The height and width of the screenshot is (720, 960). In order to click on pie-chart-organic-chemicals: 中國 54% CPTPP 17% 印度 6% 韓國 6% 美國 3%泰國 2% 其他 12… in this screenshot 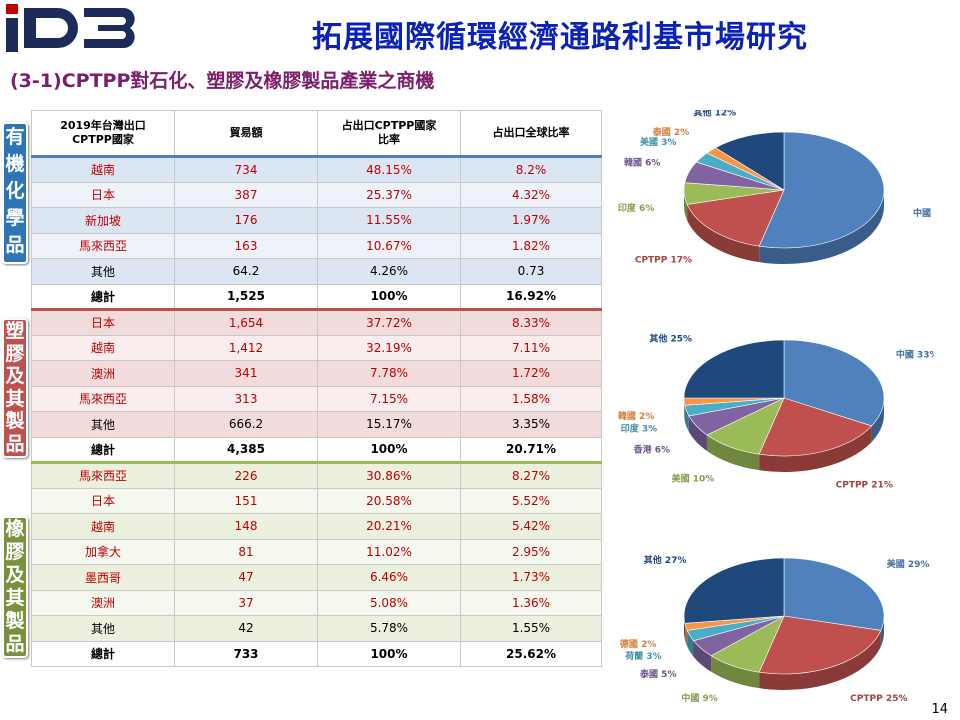, I will do `click(776, 188)`.